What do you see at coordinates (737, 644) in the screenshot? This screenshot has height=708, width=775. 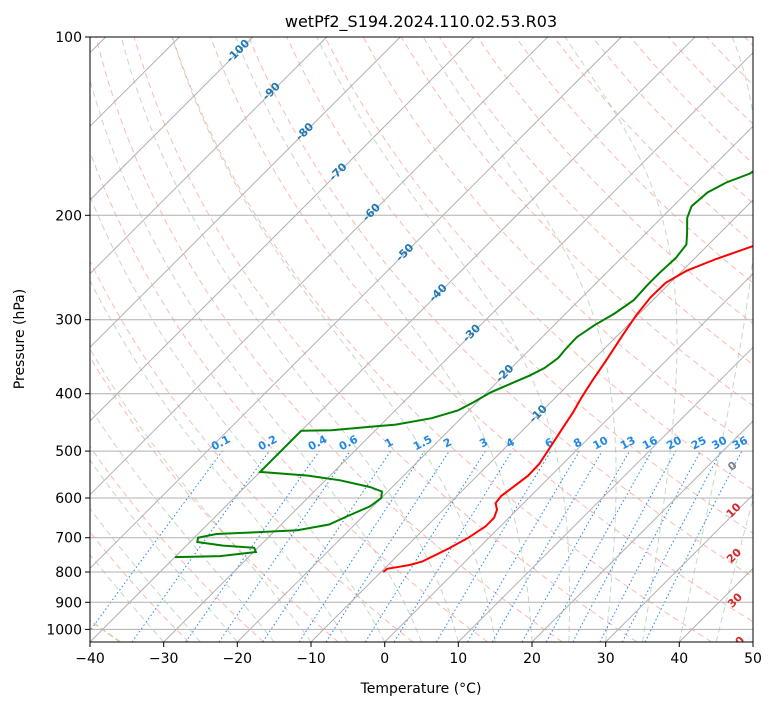 I see `moist-adiabat-label: 40` at bounding box center [737, 644].